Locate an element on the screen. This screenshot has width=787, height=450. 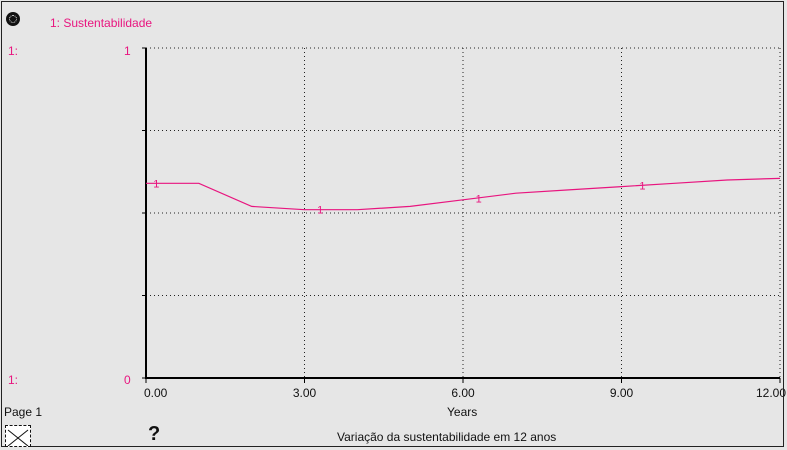
y-scale-max-series-label: 1: is located at coordinates (13, 51).